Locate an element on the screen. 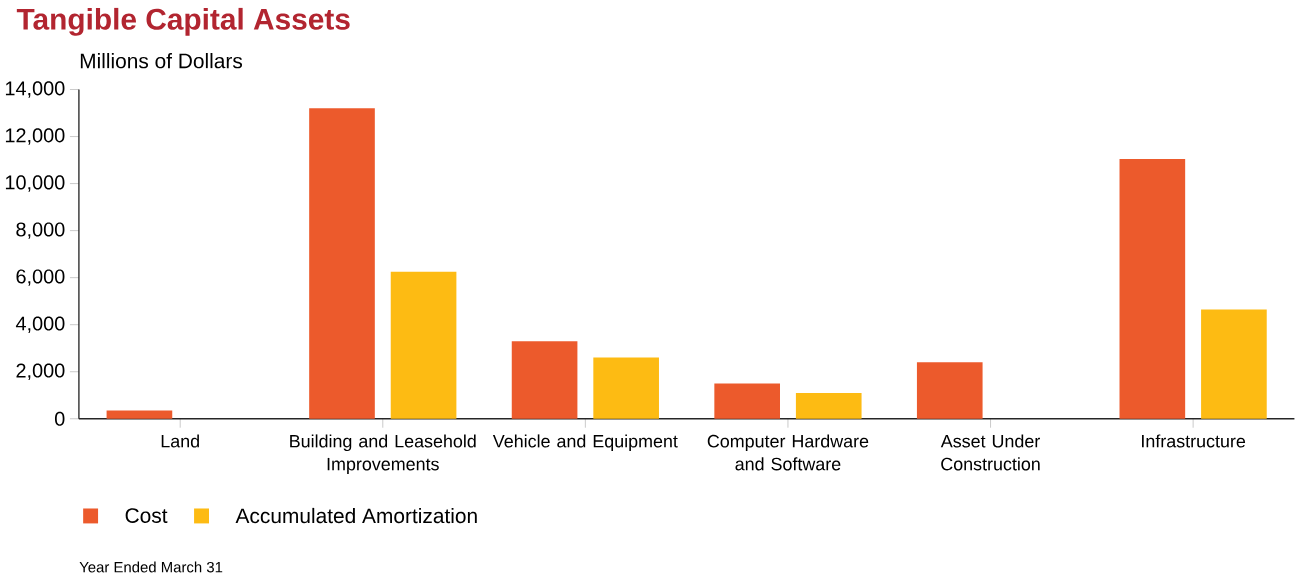  y-tick-label: 4,000 is located at coordinates (40, 324).